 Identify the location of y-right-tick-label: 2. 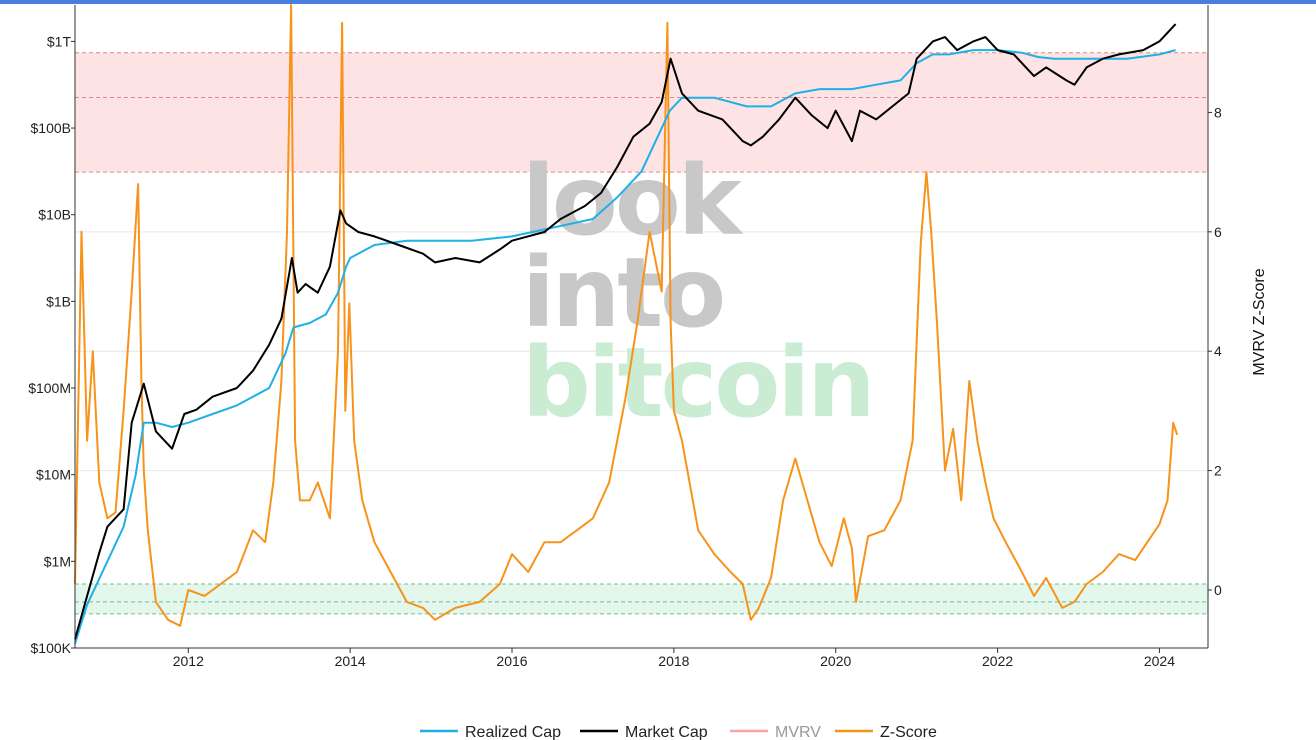
(1218, 471).